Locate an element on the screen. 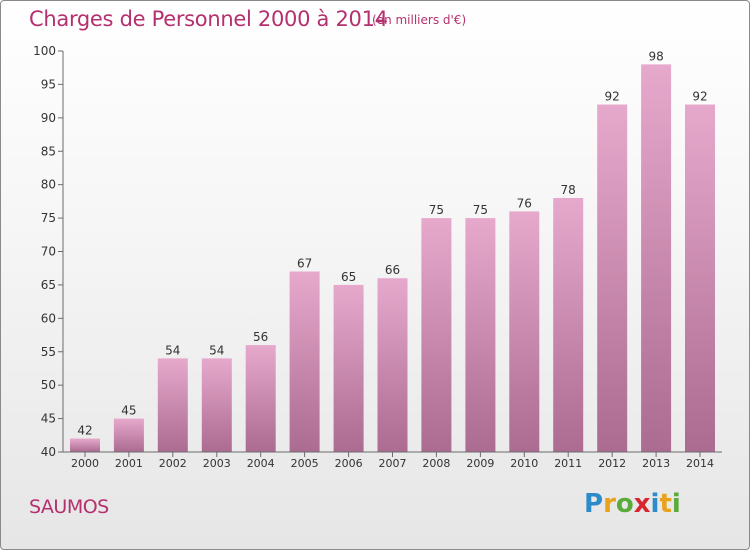 The image size is (750, 550). x-tick-label: 2003 is located at coordinates (217, 463).